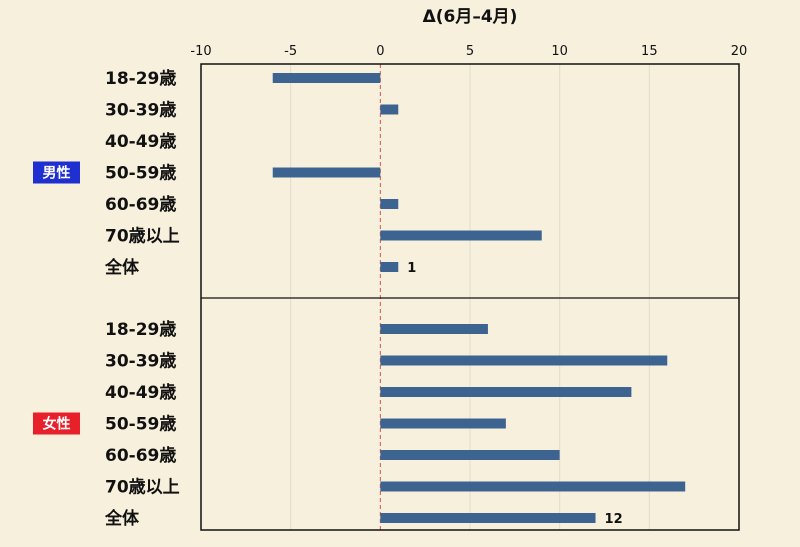 The width and height of the screenshot is (800, 547). Describe the element at coordinates (290, 51) in the screenshot. I see `x-tick-label: -5` at that location.